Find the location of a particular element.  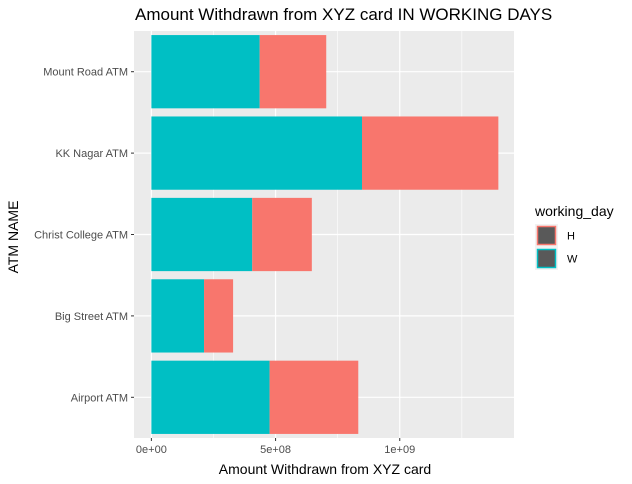

y-tick-label: KK Nagar ATM is located at coordinates (91, 154).